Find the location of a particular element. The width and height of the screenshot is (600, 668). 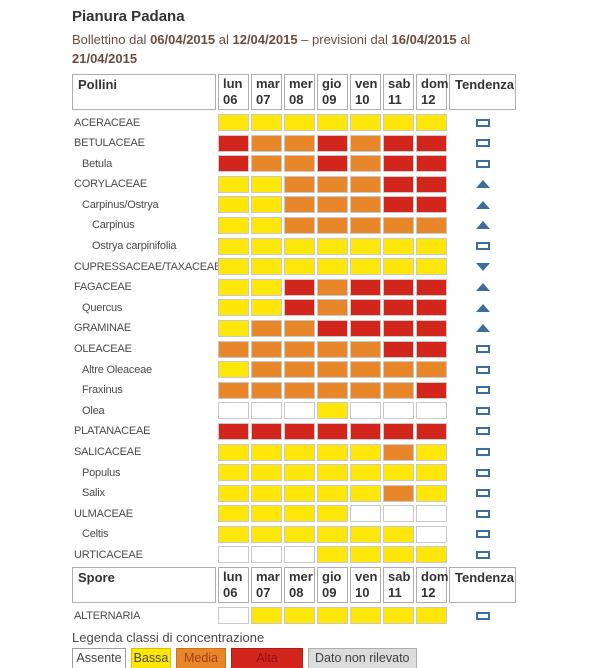

table-row: Celtis is located at coordinates (336, 534).